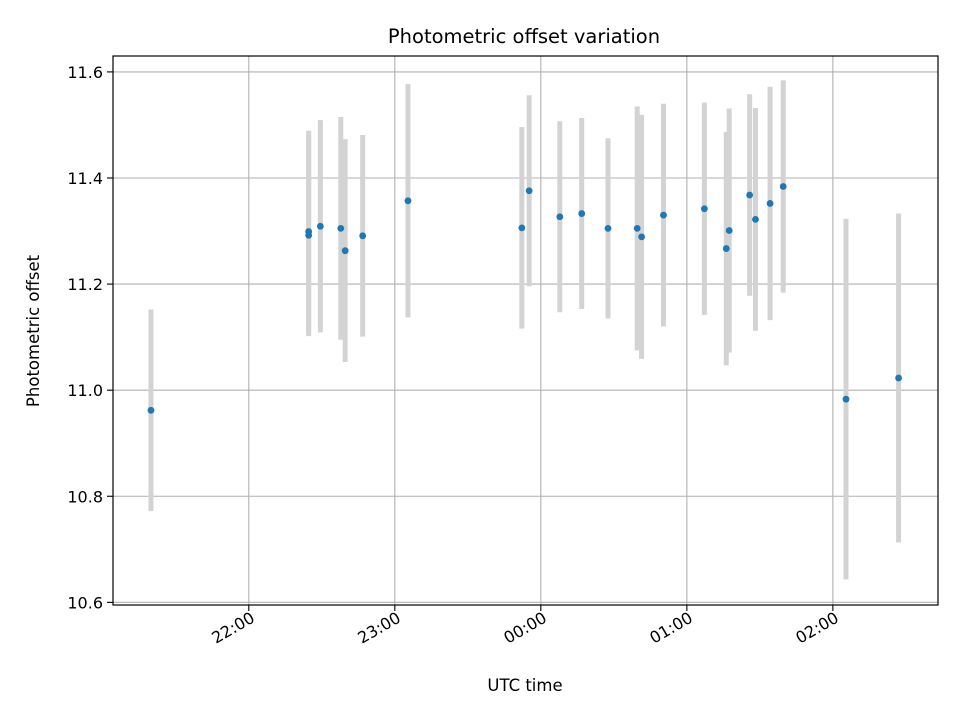 This screenshot has width=960, height=720. I want to click on chart-title: Photometric offset variation, so click(524, 36).